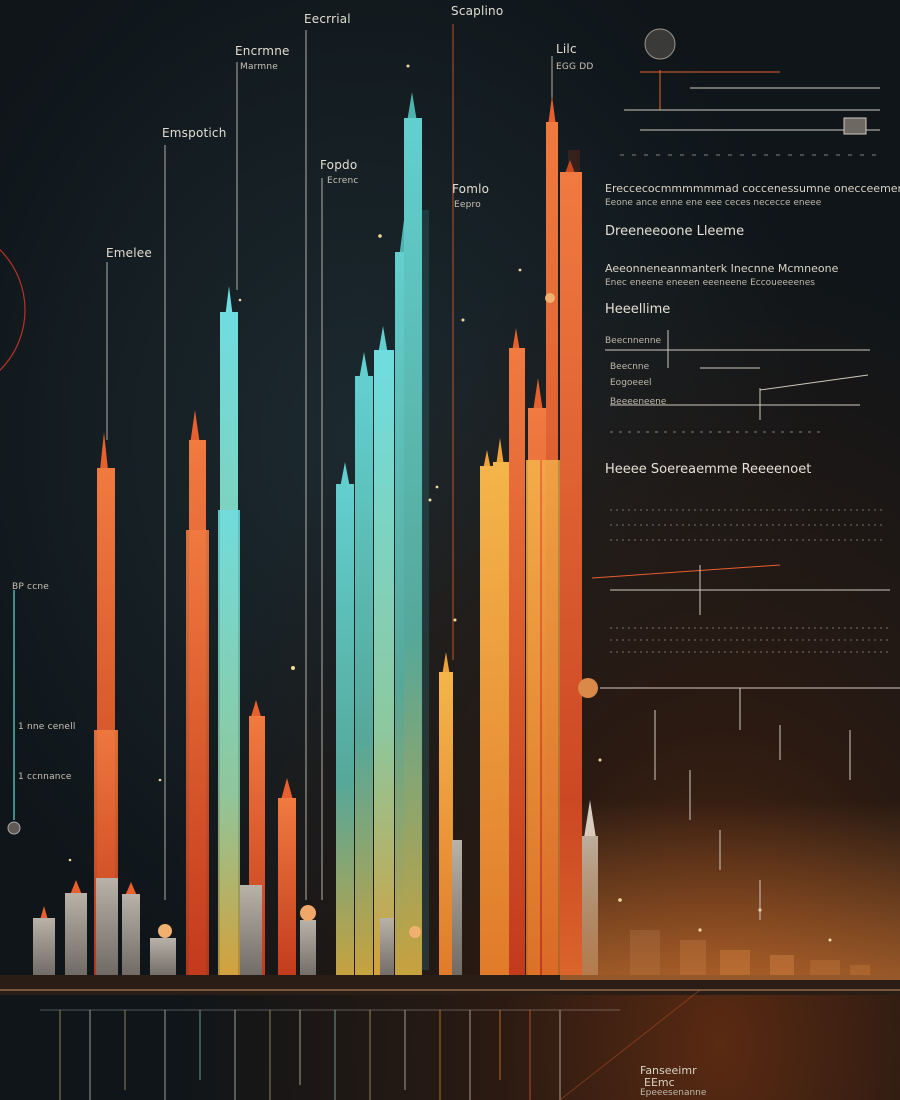 Image resolution: width=900 pixels, height=1100 pixels. I want to click on decor-arc, so click(13, 310).